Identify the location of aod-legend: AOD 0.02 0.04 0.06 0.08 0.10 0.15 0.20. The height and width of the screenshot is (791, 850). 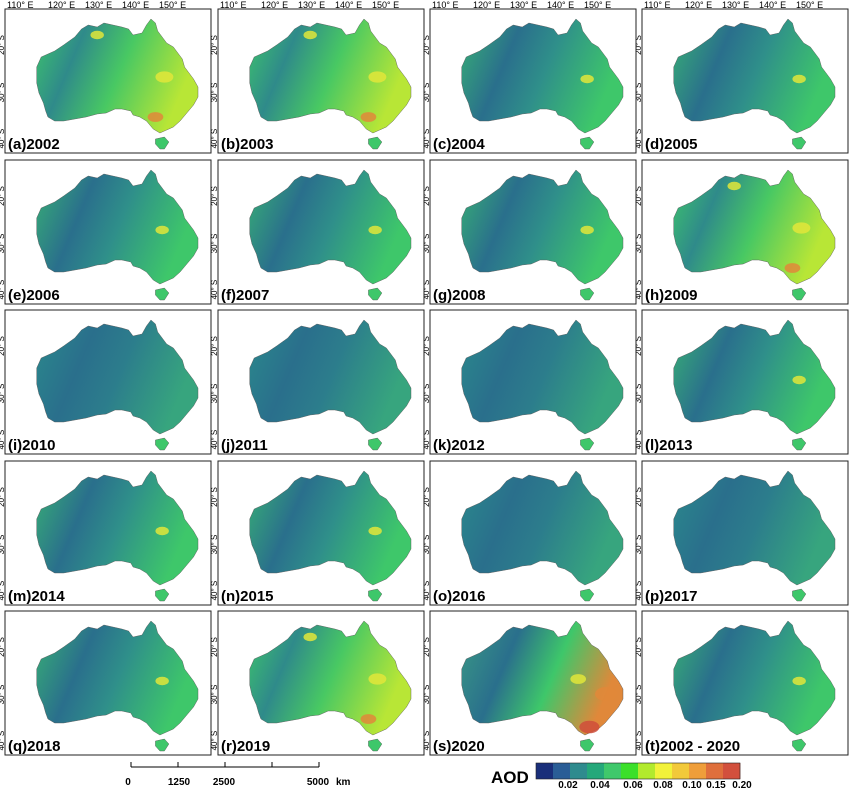
(621, 776).